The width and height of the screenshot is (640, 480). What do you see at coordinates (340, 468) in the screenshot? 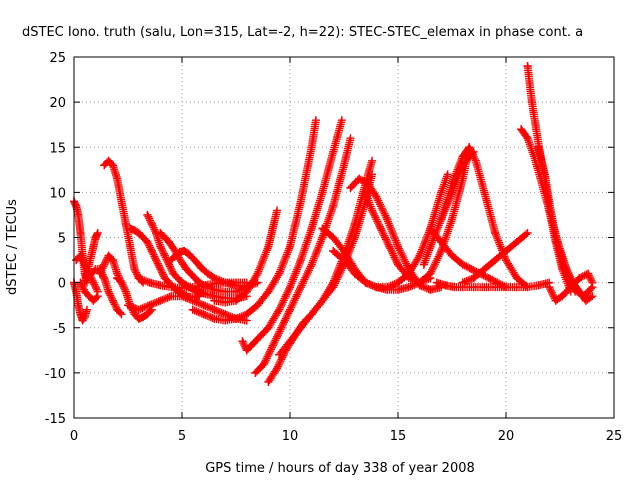
I see `x-axis-label: GPS time / hours of day 338 of year 2008` at bounding box center [340, 468].